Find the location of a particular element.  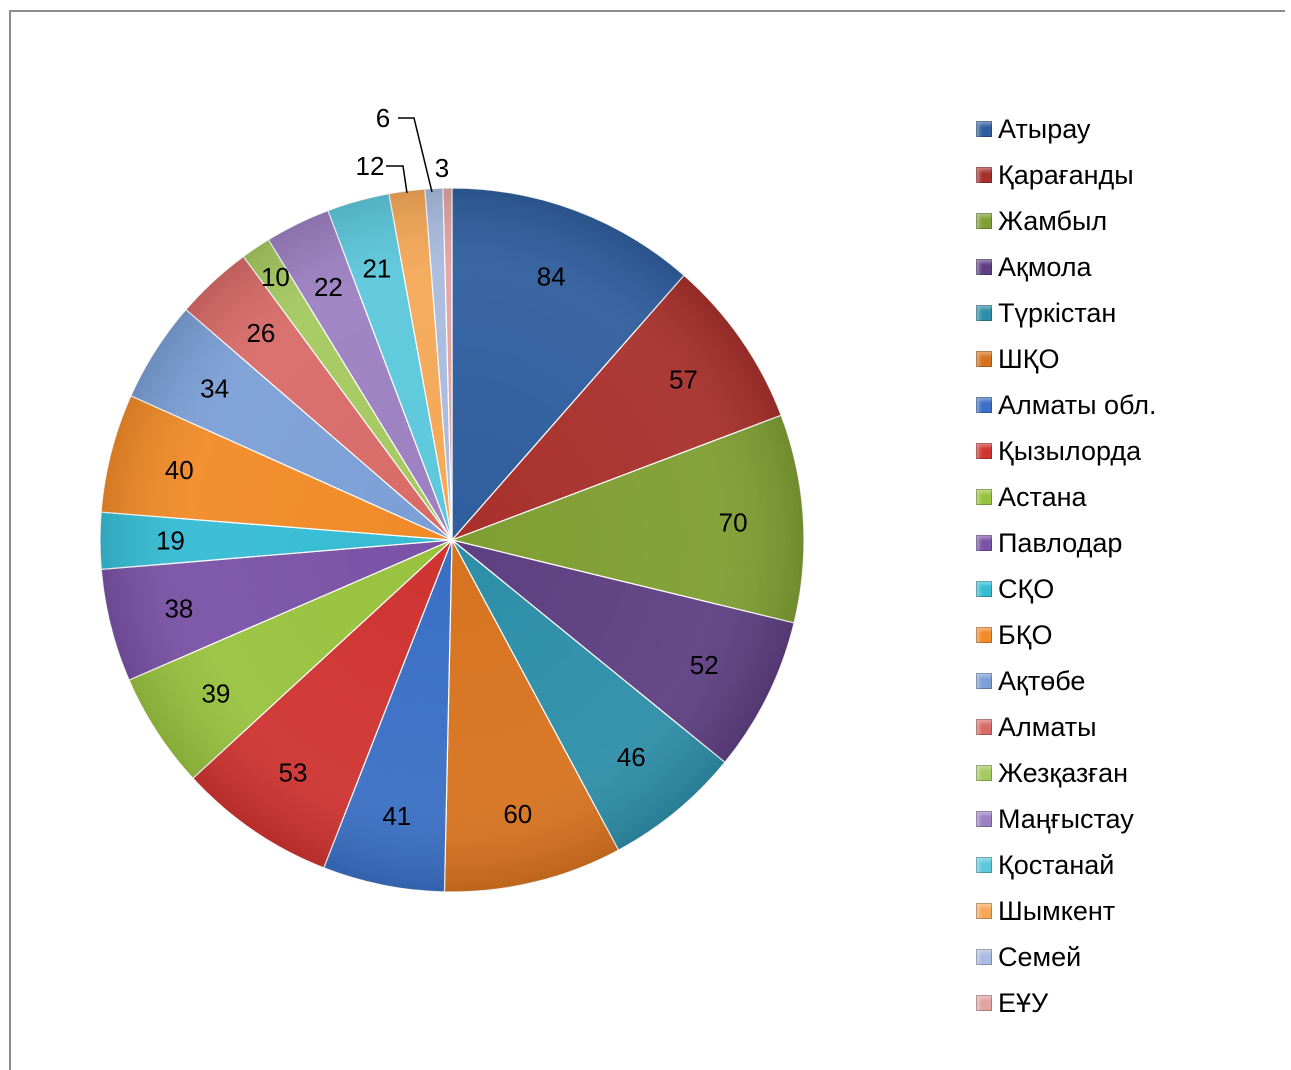

legend-label: Ақмола is located at coordinates (1045, 266).